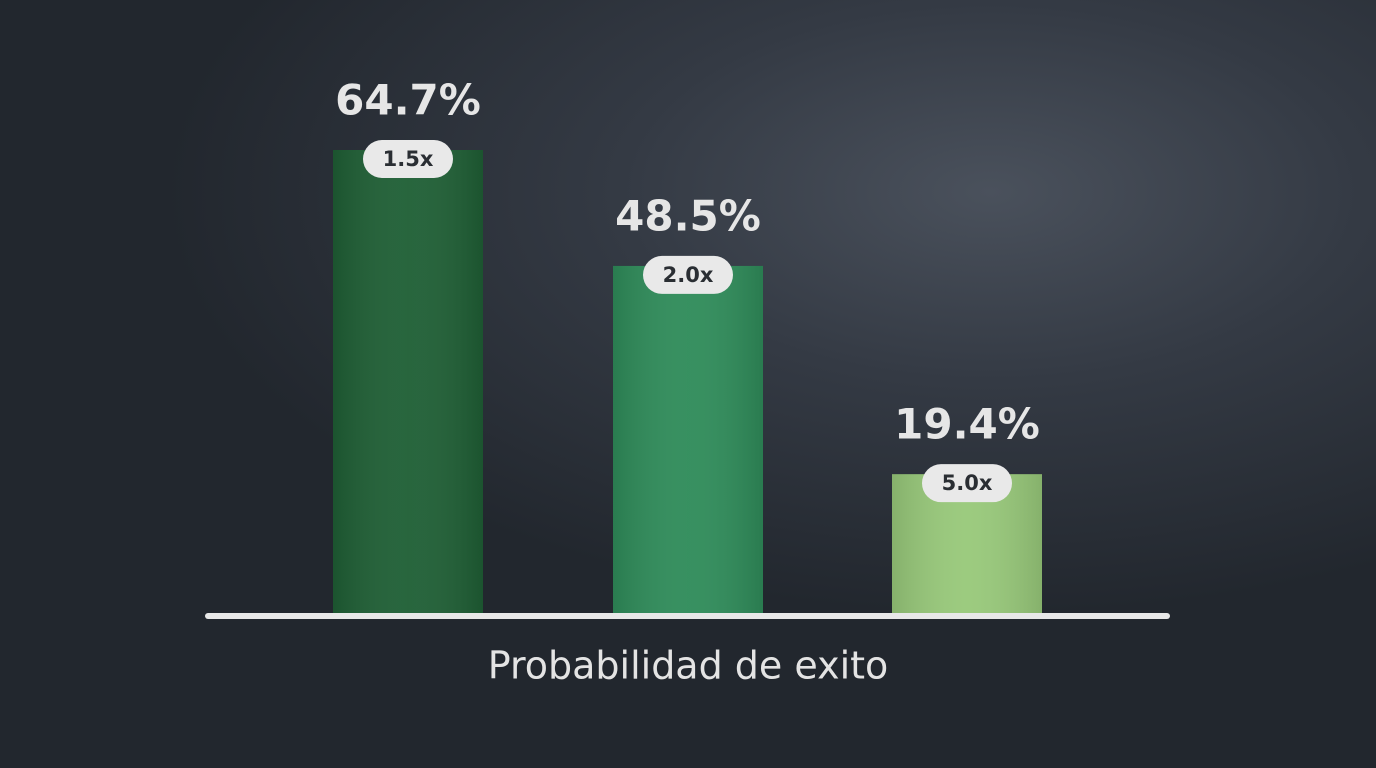  What do you see at coordinates (688, 666) in the screenshot?
I see `x-axis-label: Probabilidad de exito` at bounding box center [688, 666].